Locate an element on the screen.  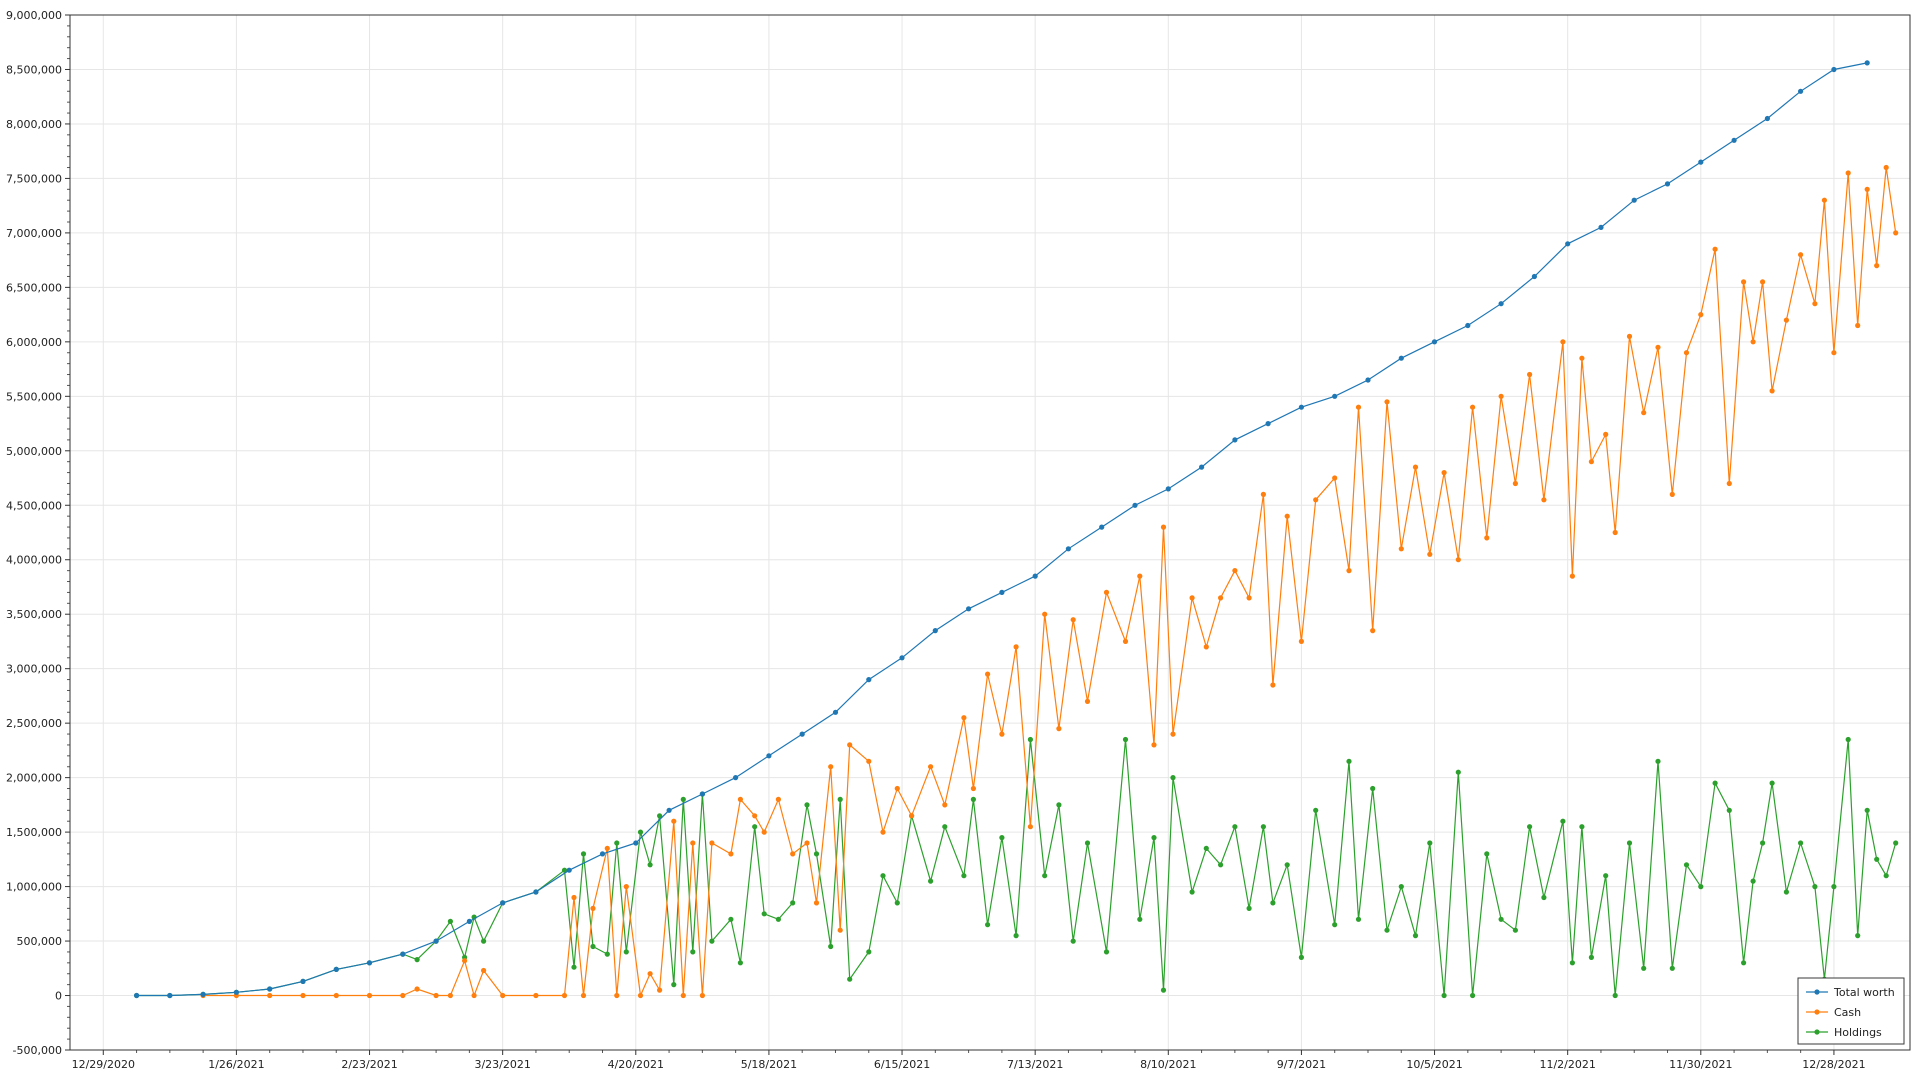
legend: Total worth Cash Holdings is located at coordinates (1851, 1011).